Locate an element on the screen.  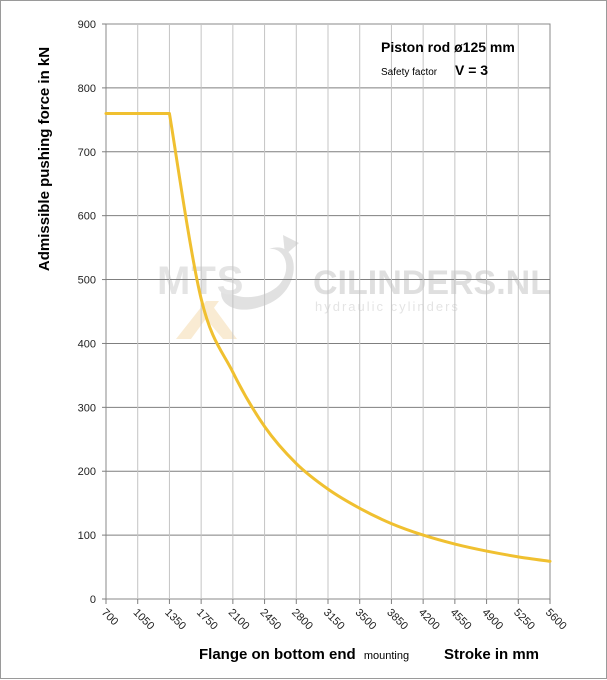
x-tick-label: 2800 is located at coordinates (302, 620).